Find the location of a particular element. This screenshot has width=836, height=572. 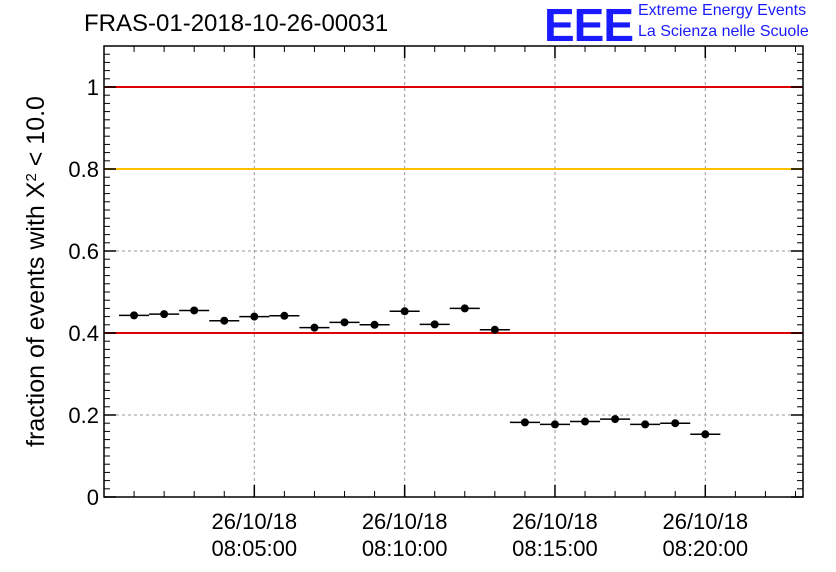

y-tick-label: 0.2 is located at coordinates (83, 415).